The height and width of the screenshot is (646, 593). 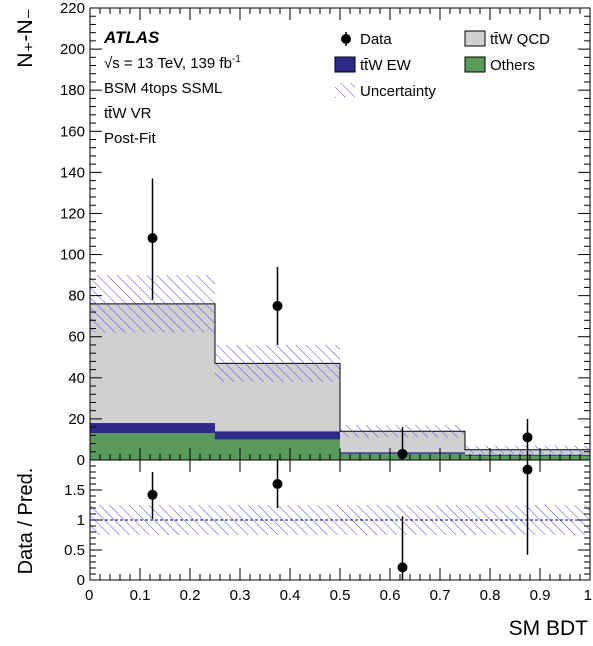 What do you see at coordinates (81, 580) in the screenshot?
I see `ratio-y-tick-label: 0` at bounding box center [81, 580].